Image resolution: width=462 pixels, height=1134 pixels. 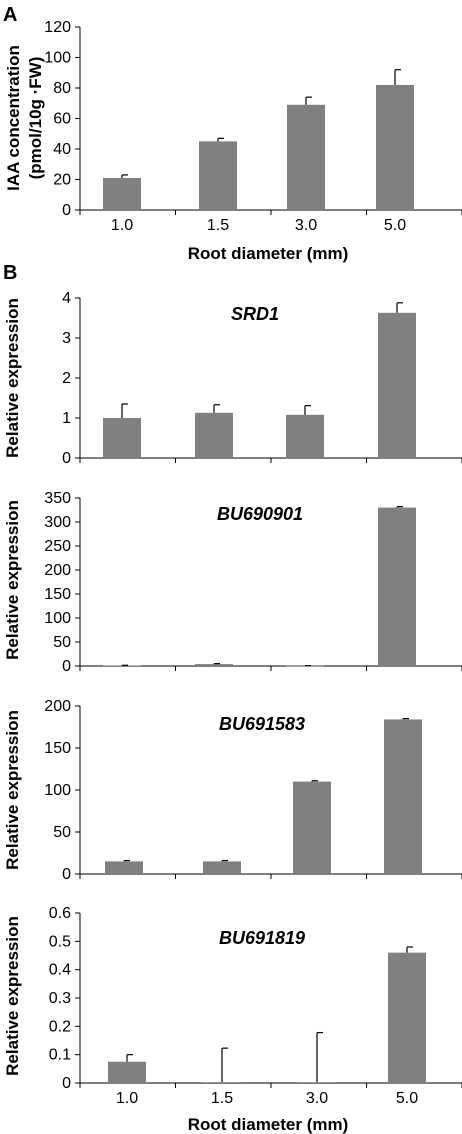 What do you see at coordinates (62, 88) in the screenshot?
I see `y-tick-label: 80` at bounding box center [62, 88].